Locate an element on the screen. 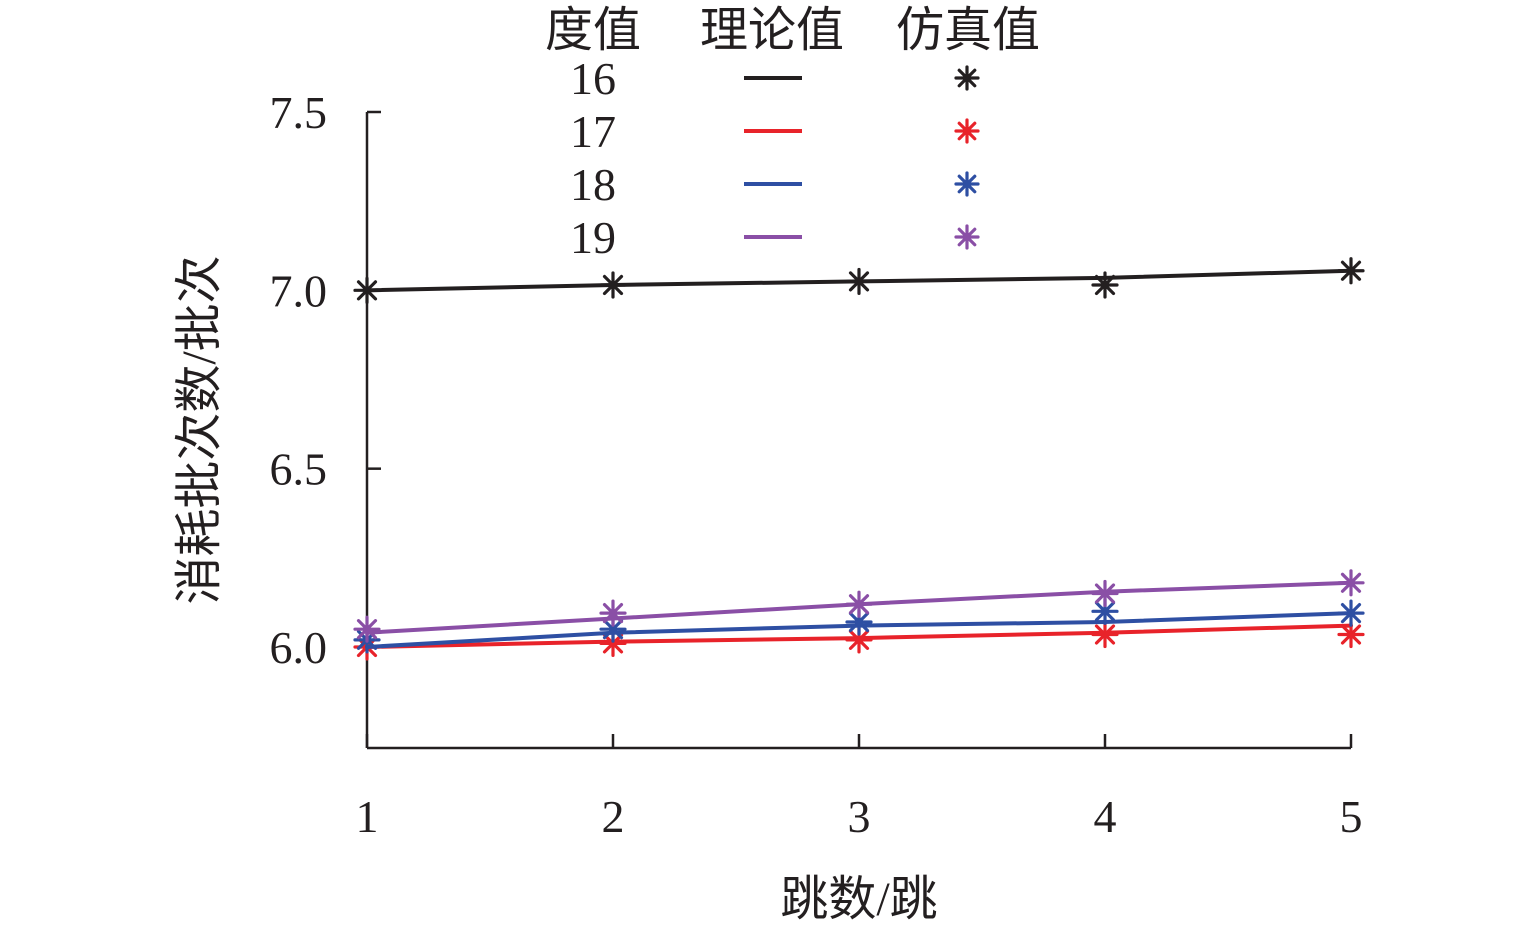 The width and height of the screenshot is (1535, 934). legend-degree-19: 19 is located at coordinates (593, 237).